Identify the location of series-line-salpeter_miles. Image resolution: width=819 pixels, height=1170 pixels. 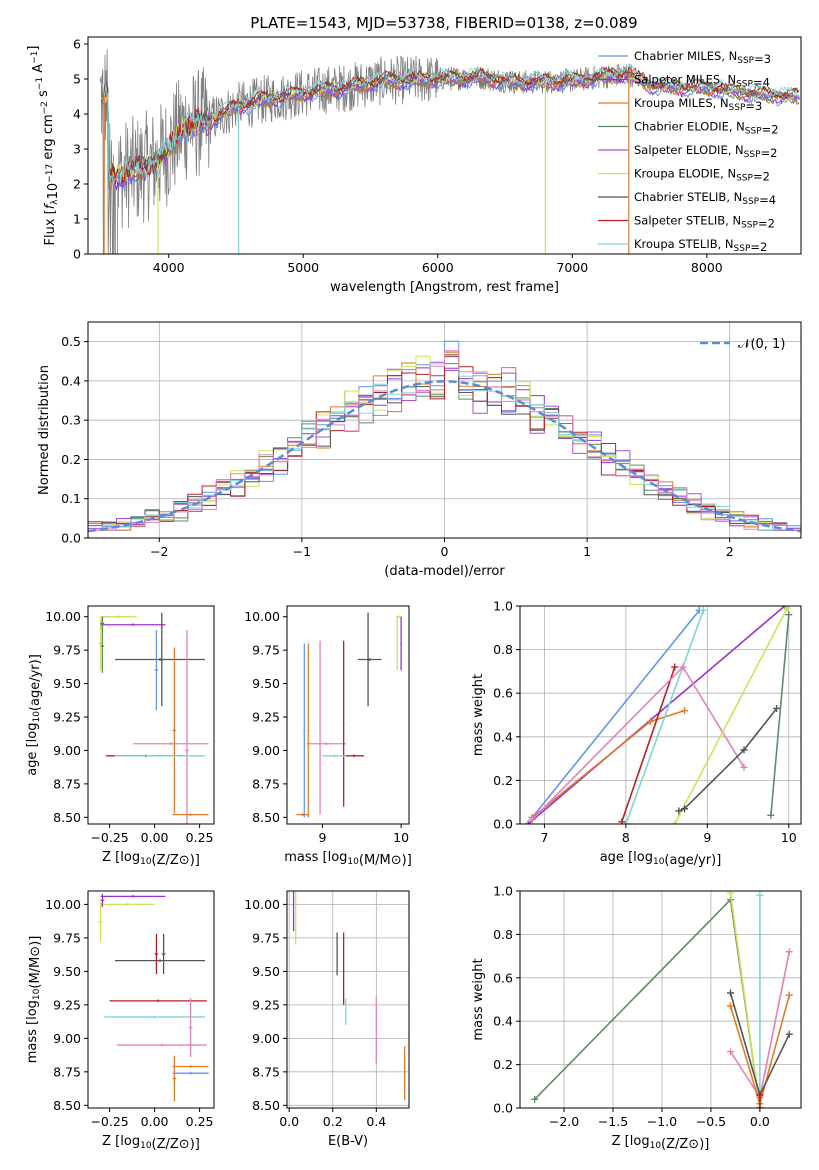
(656, 715).